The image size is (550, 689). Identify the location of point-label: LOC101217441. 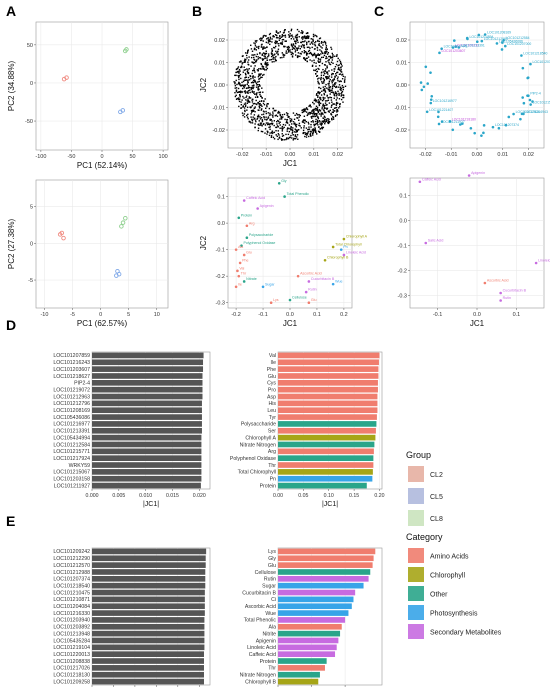
(456, 47).